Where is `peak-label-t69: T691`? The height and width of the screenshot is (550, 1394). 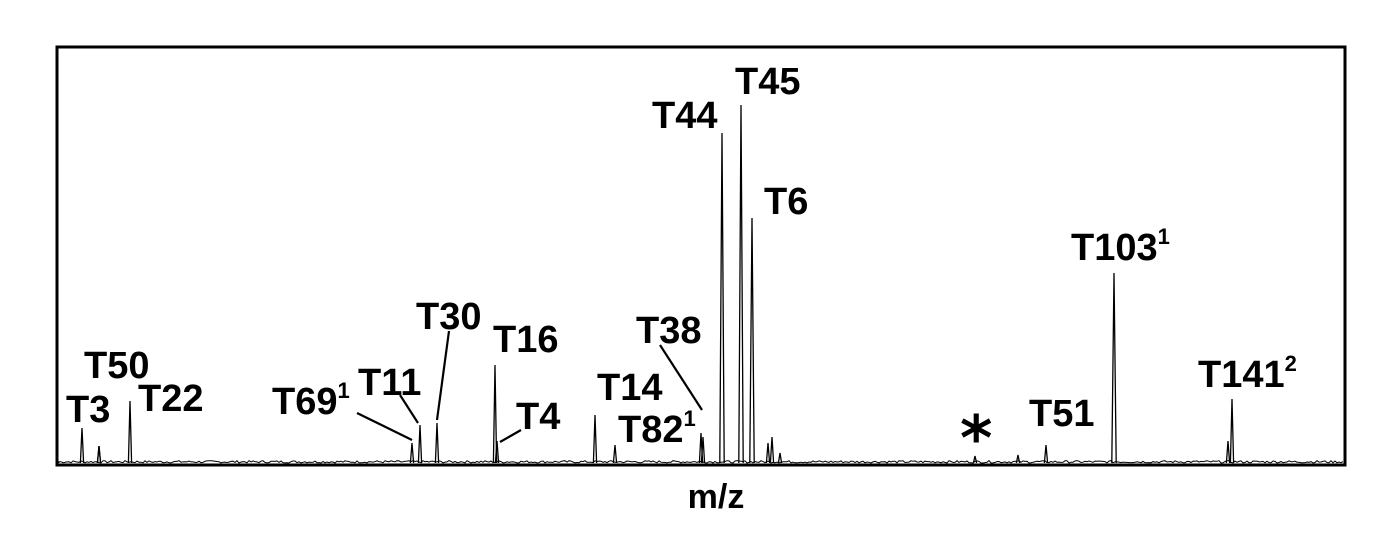 peak-label-t69: T691 is located at coordinates (311, 400).